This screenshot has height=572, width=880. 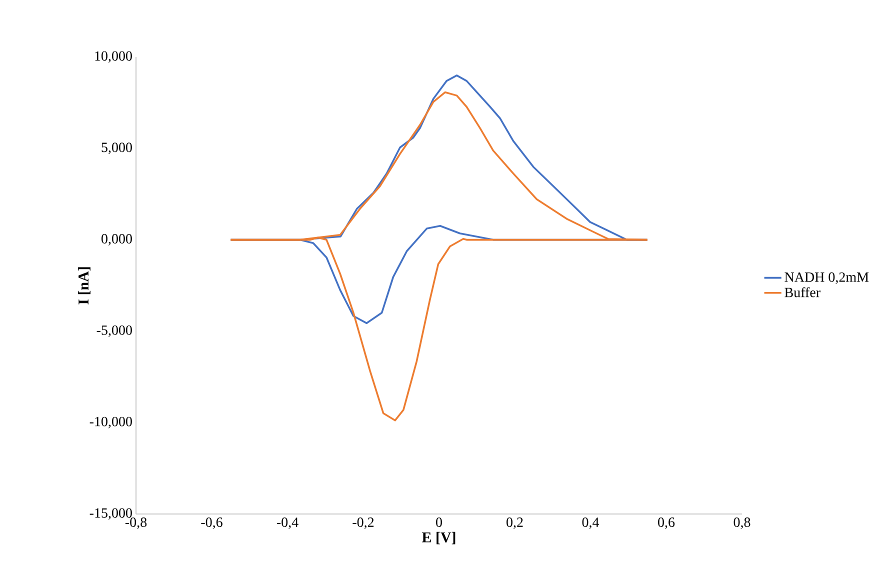 I want to click on y-tick-label: -10,000, so click(x=111, y=422).